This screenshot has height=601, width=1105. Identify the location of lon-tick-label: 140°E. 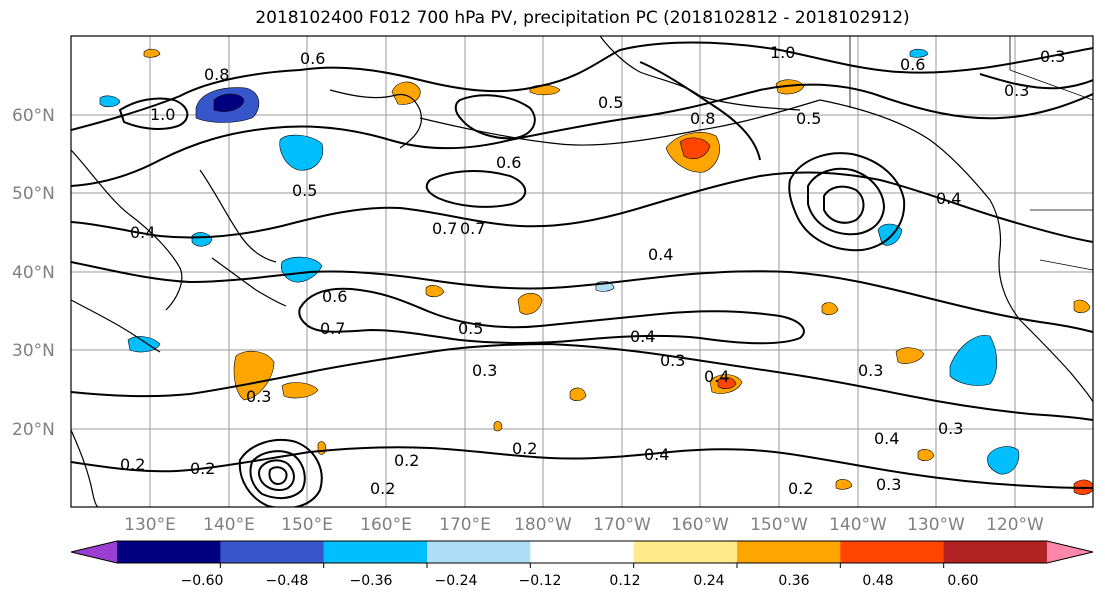
(229, 525).